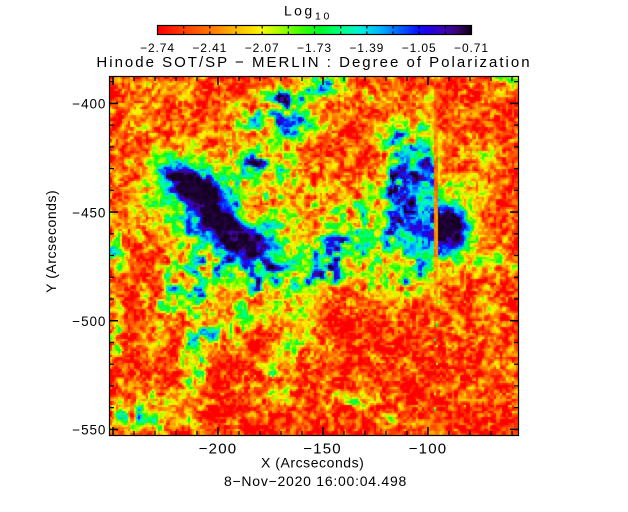  What do you see at coordinates (322, 449) in the screenshot?
I see `svg-text: −150` at bounding box center [322, 449].